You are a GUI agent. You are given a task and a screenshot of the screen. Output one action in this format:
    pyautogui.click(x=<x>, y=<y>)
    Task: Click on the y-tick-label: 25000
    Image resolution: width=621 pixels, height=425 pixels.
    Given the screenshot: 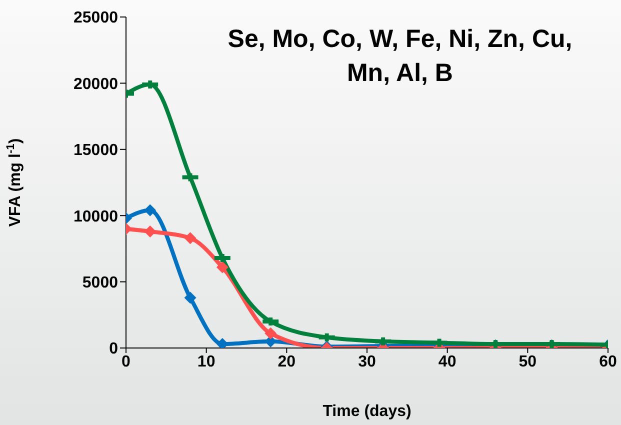 What is the action you would take?
    pyautogui.click(x=96, y=18)
    